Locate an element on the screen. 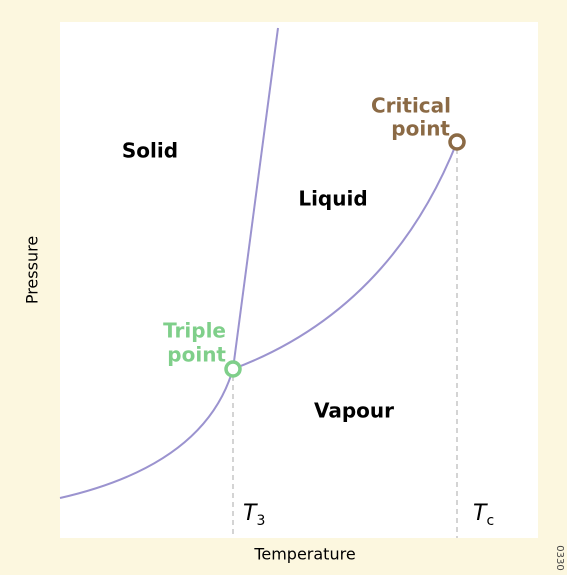 The image size is (567, 575). melting-curve is located at coordinates (255, 198).